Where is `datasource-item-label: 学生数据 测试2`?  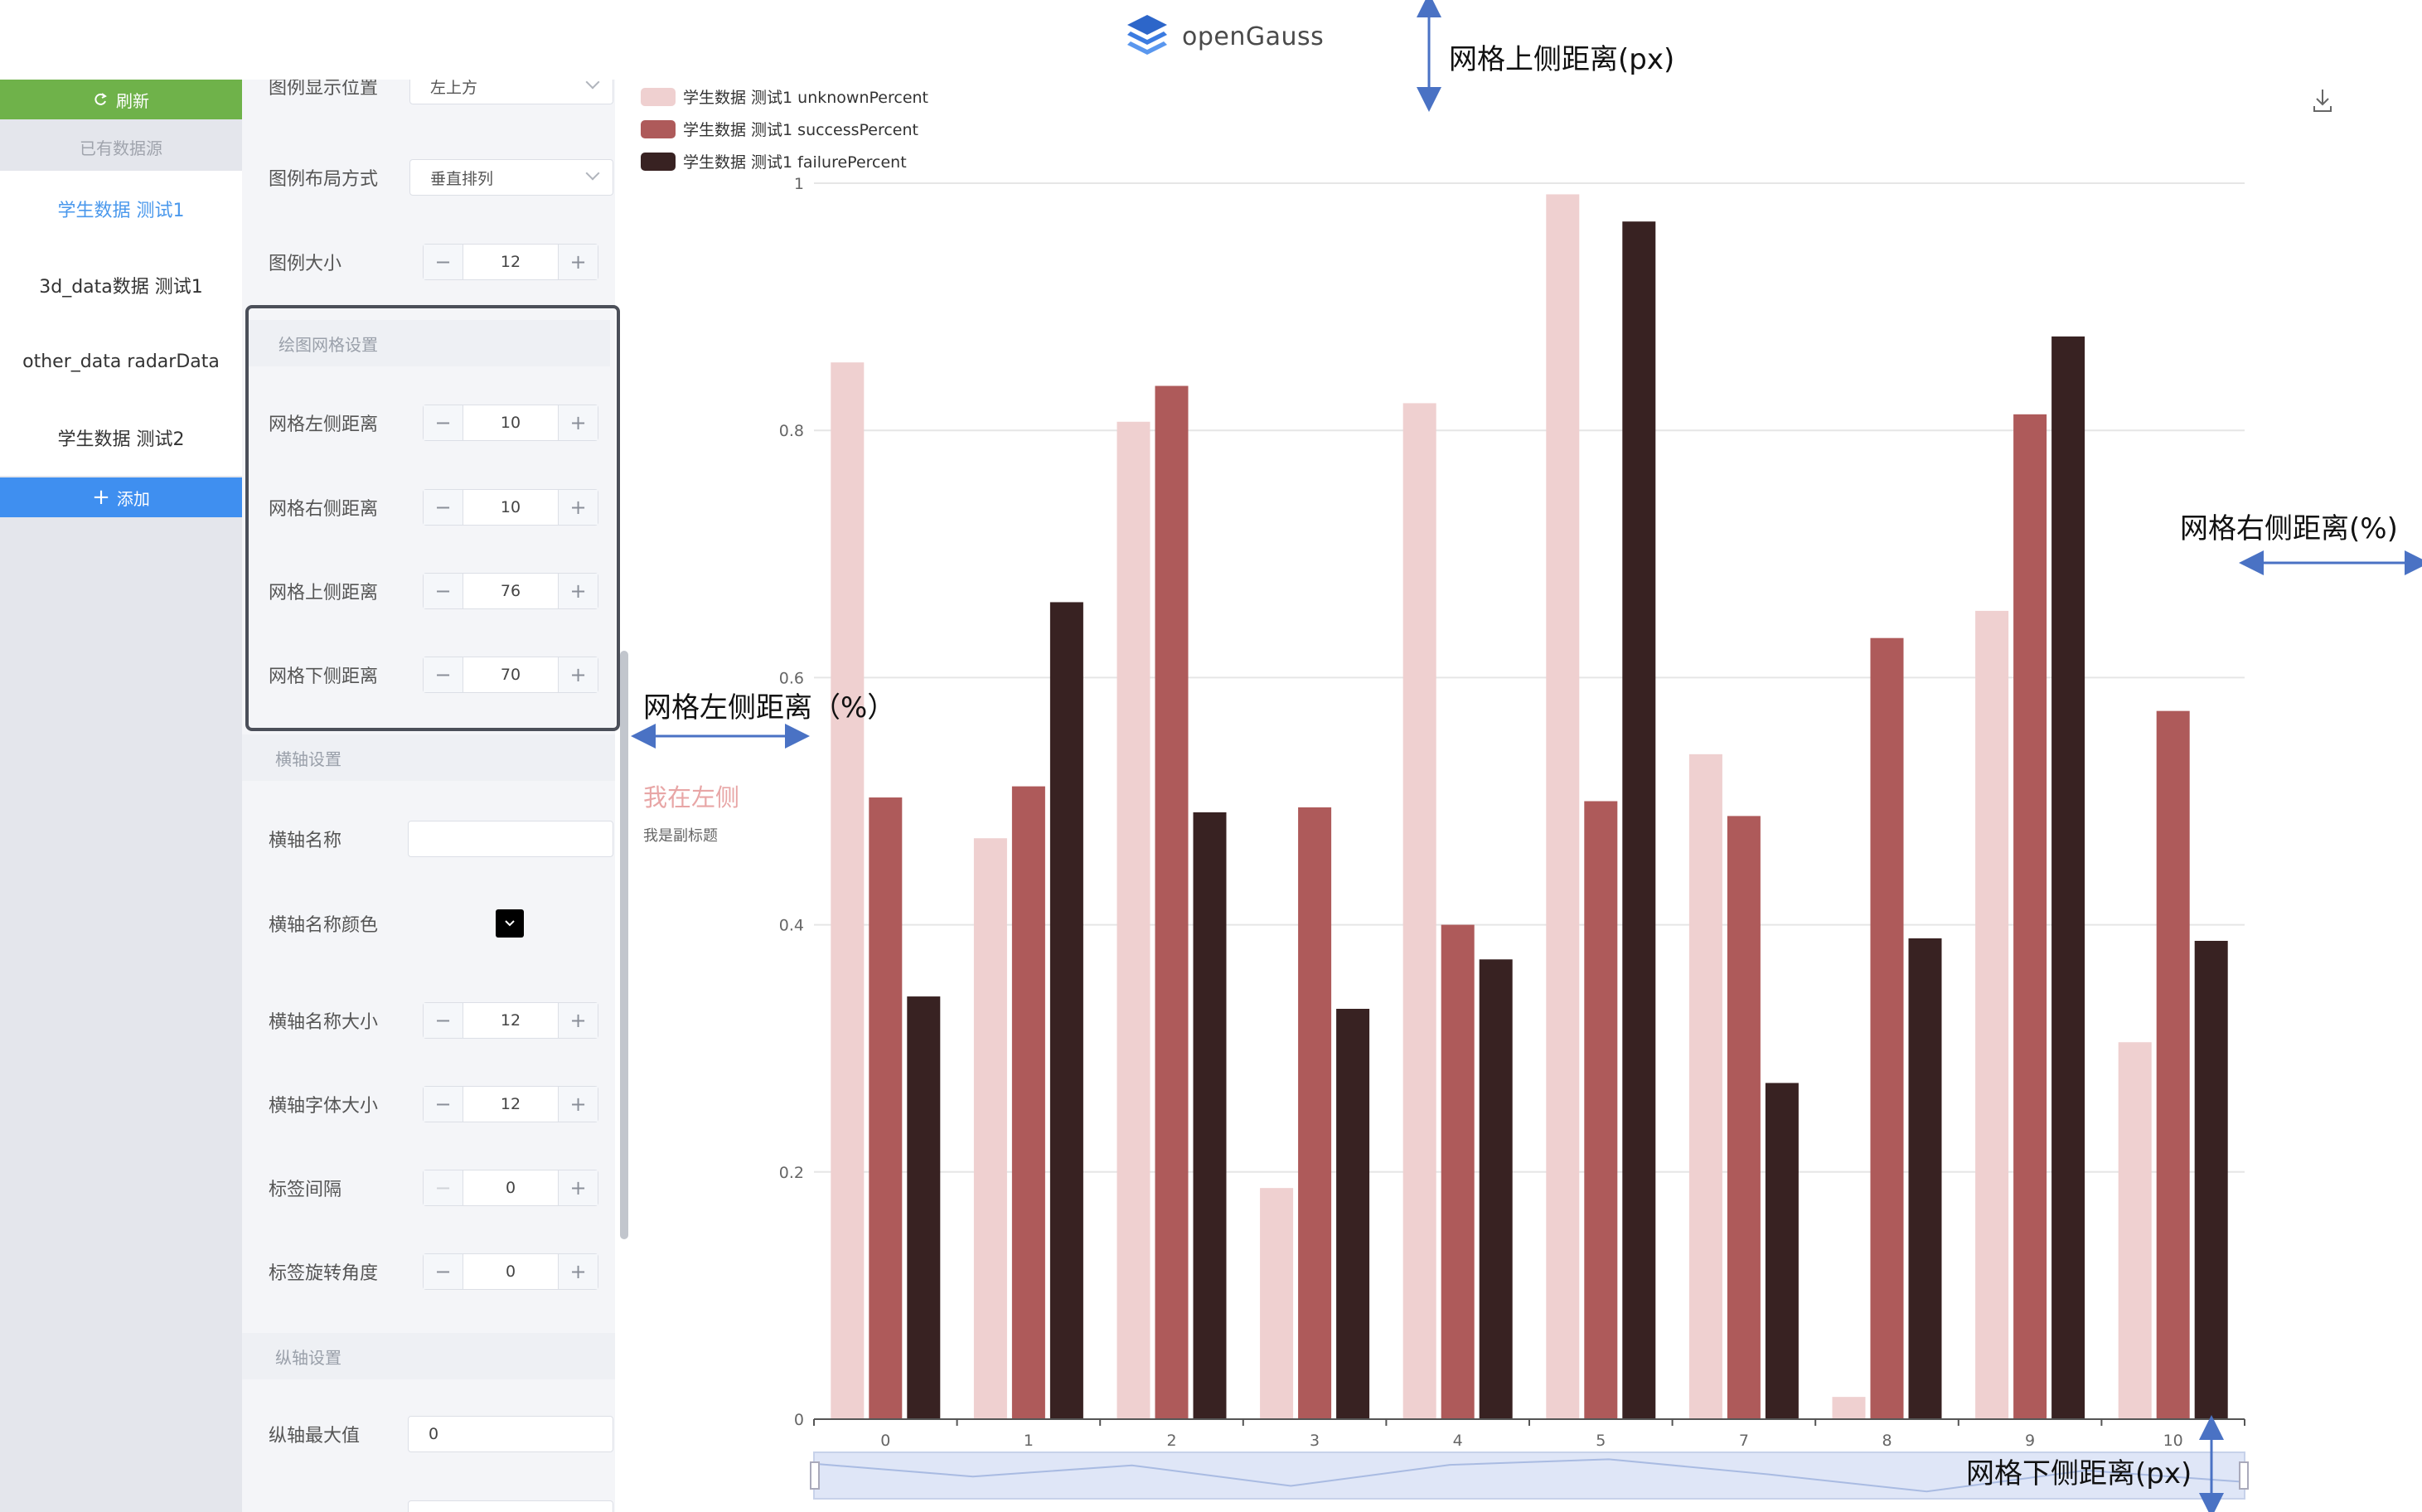
datasource-item-label: 学生数据 测试2 is located at coordinates (121, 439).